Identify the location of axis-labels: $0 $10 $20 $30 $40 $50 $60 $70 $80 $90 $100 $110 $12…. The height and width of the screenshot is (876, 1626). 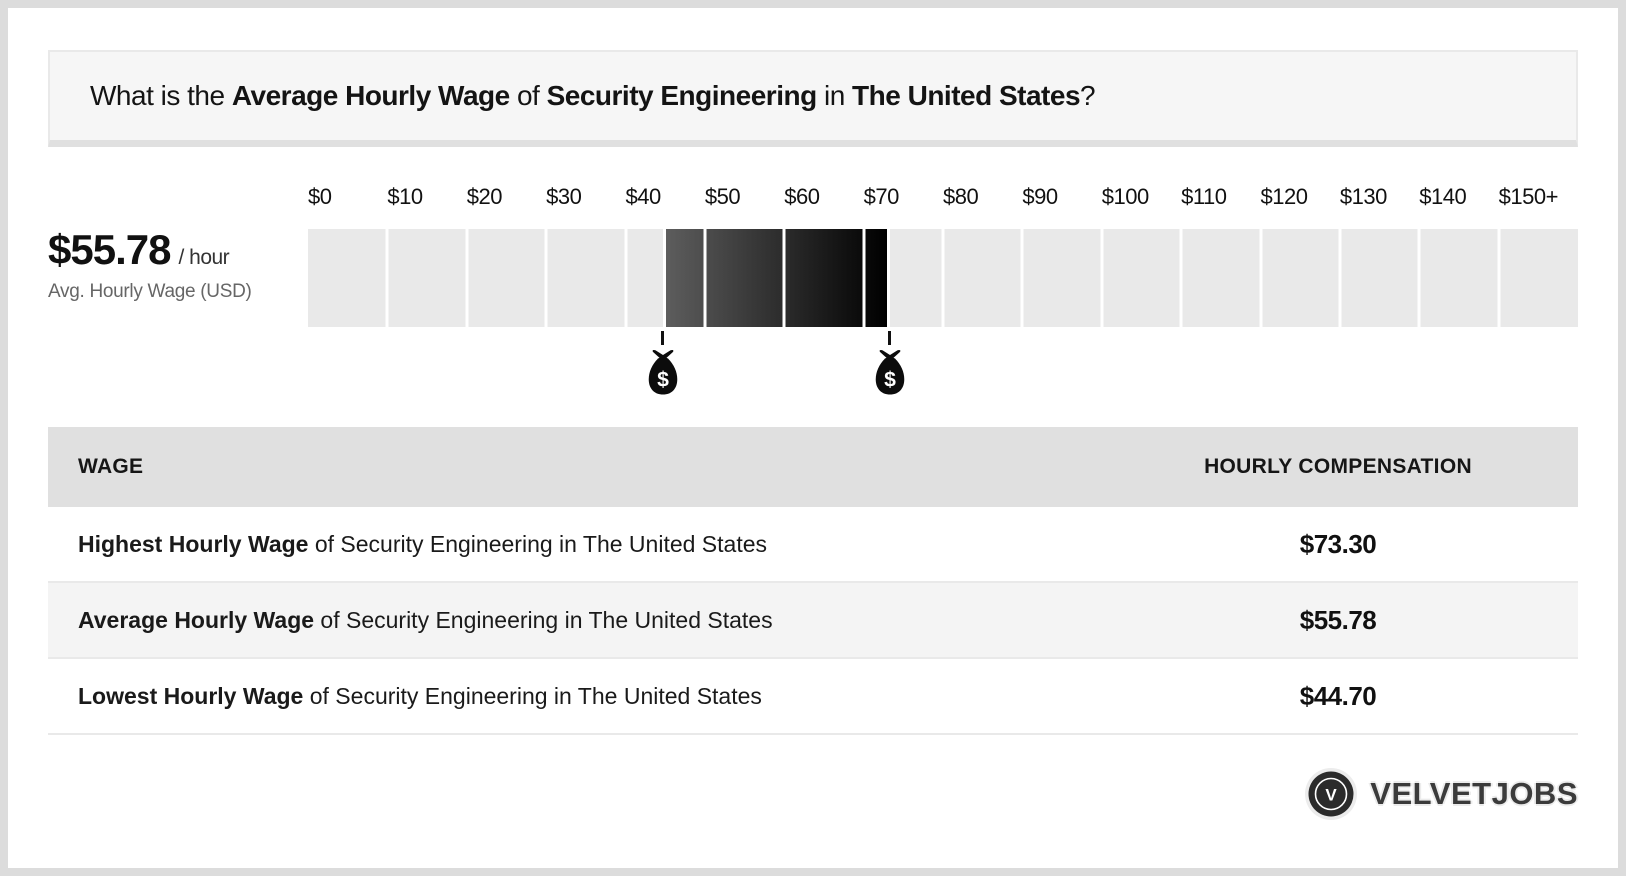
(943, 197).